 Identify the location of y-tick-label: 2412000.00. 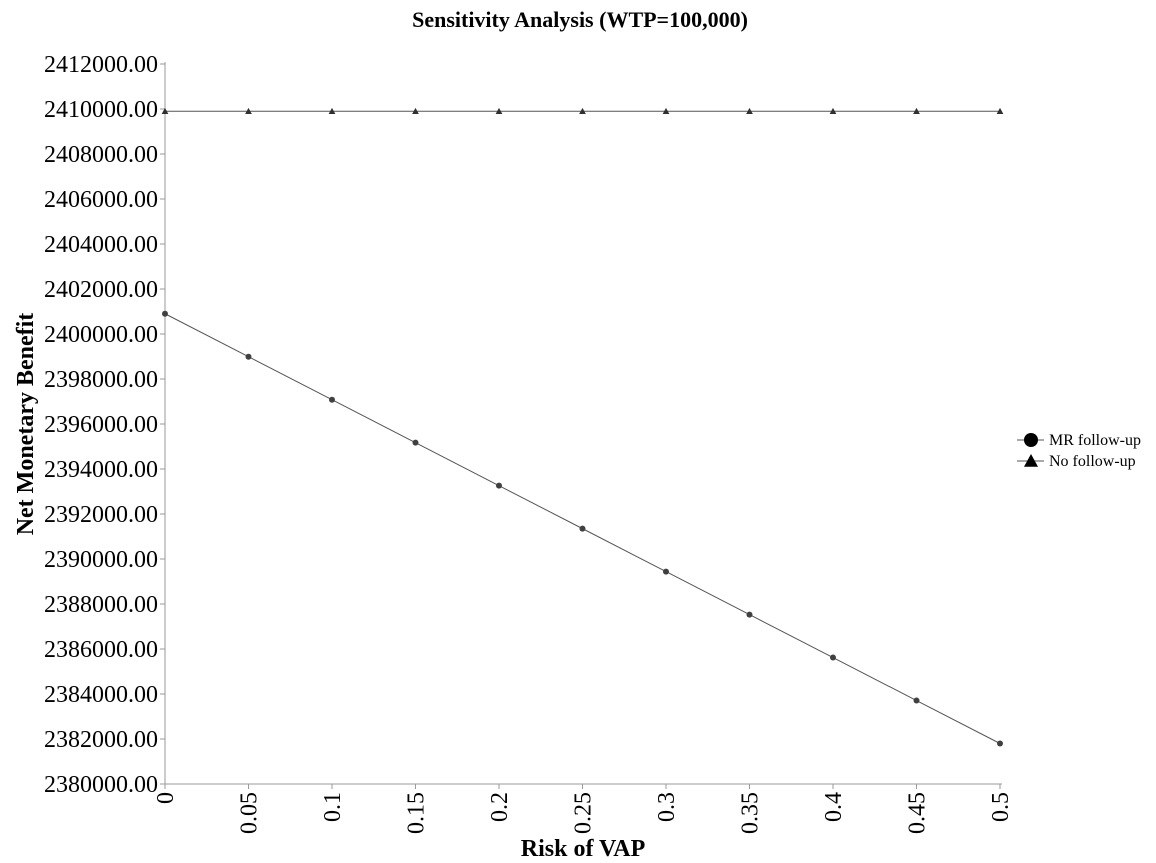
(101, 65).